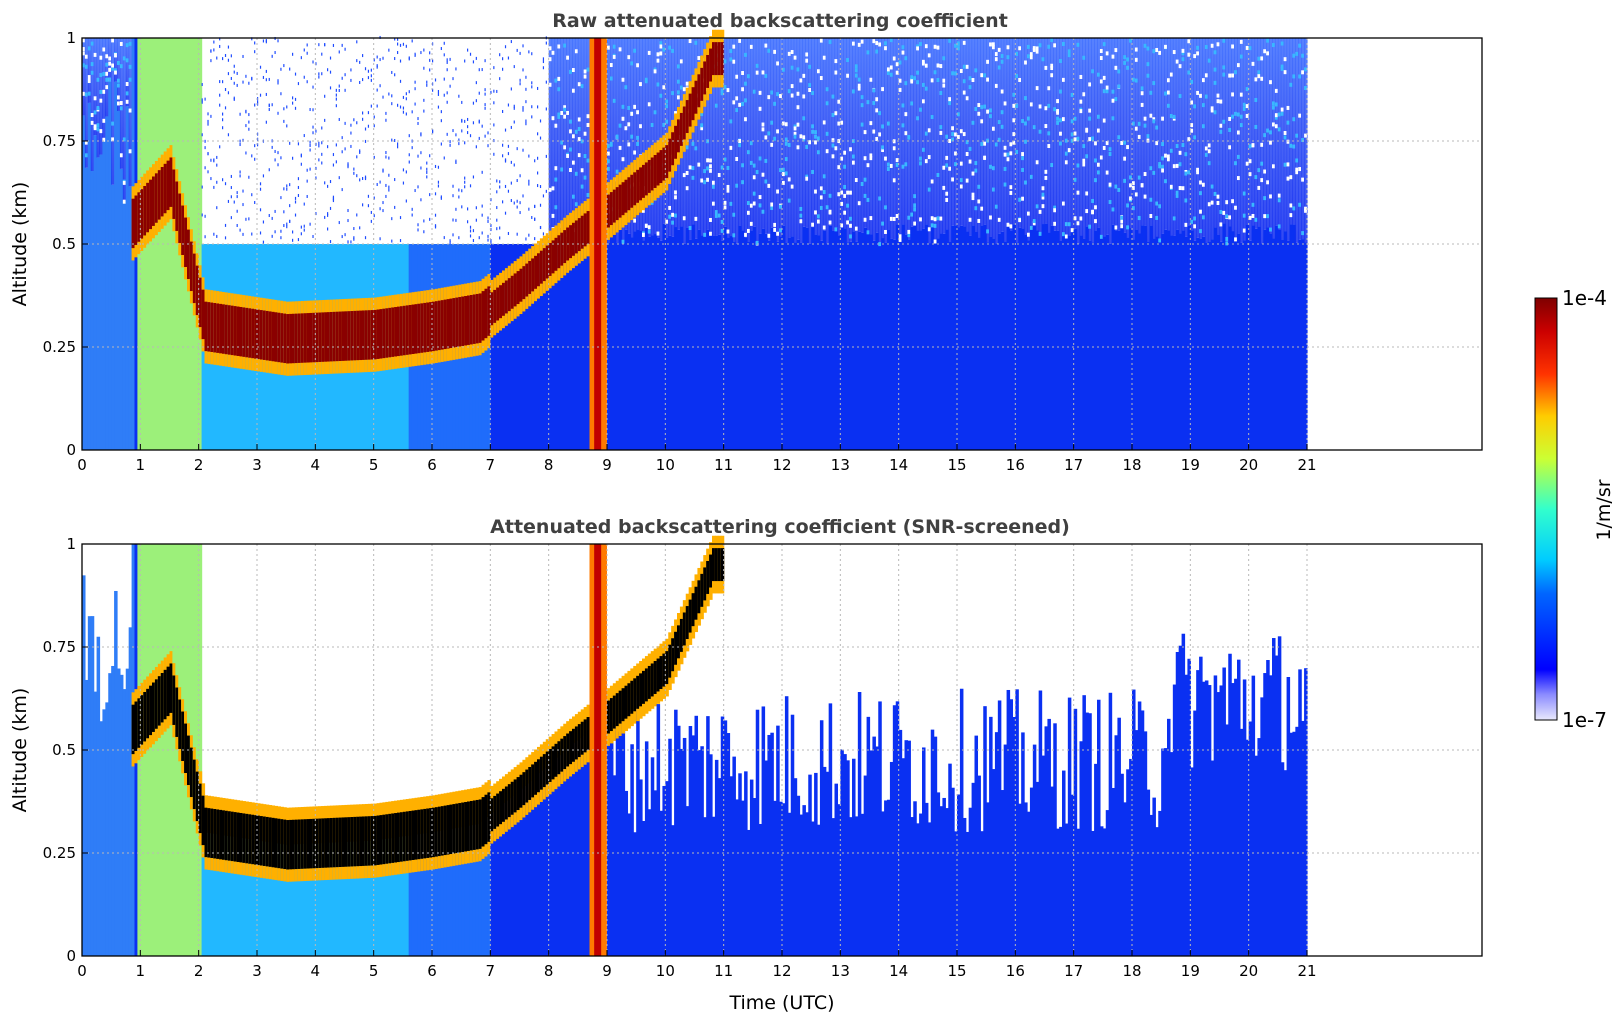  What do you see at coordinates (316, 971) in the screenshot?
I see `x-tick-label: 4` at bounding box center [316, 971].